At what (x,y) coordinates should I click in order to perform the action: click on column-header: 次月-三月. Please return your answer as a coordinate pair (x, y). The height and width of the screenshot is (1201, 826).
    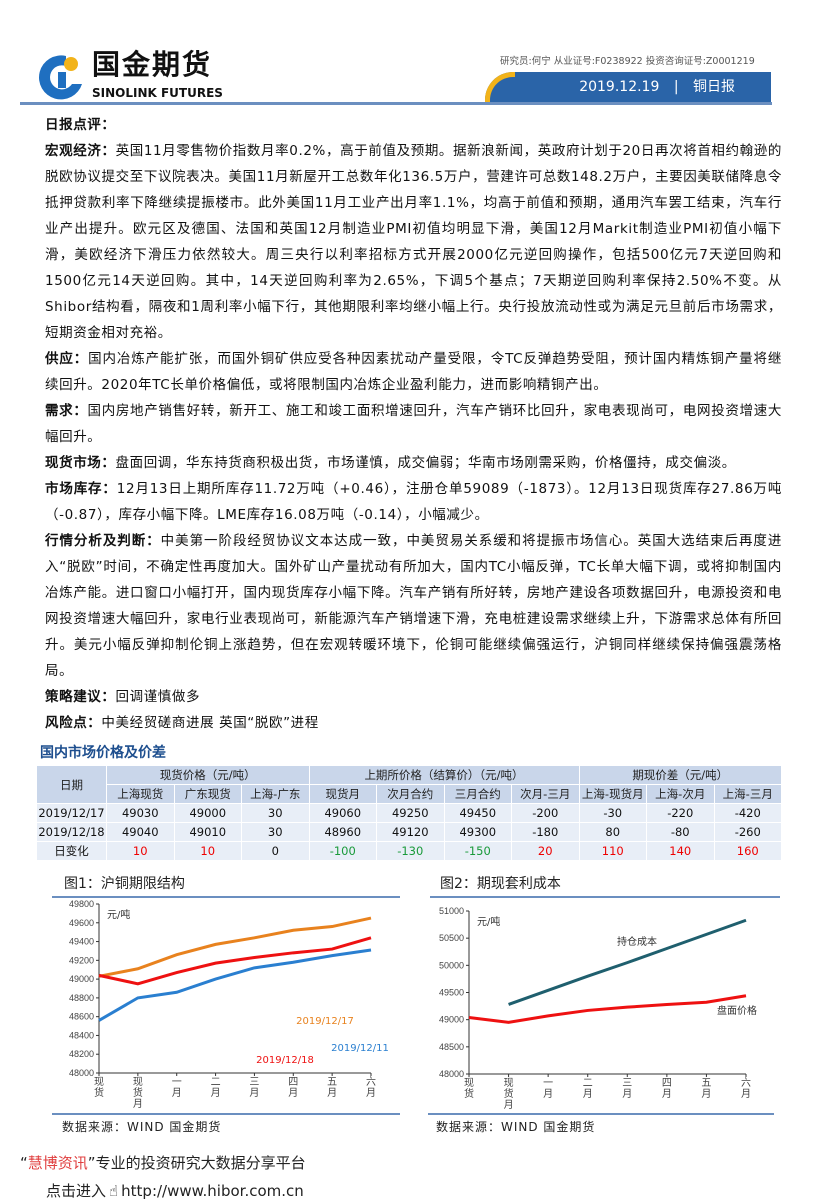
    Looking at the image, I should click on (546, 794).